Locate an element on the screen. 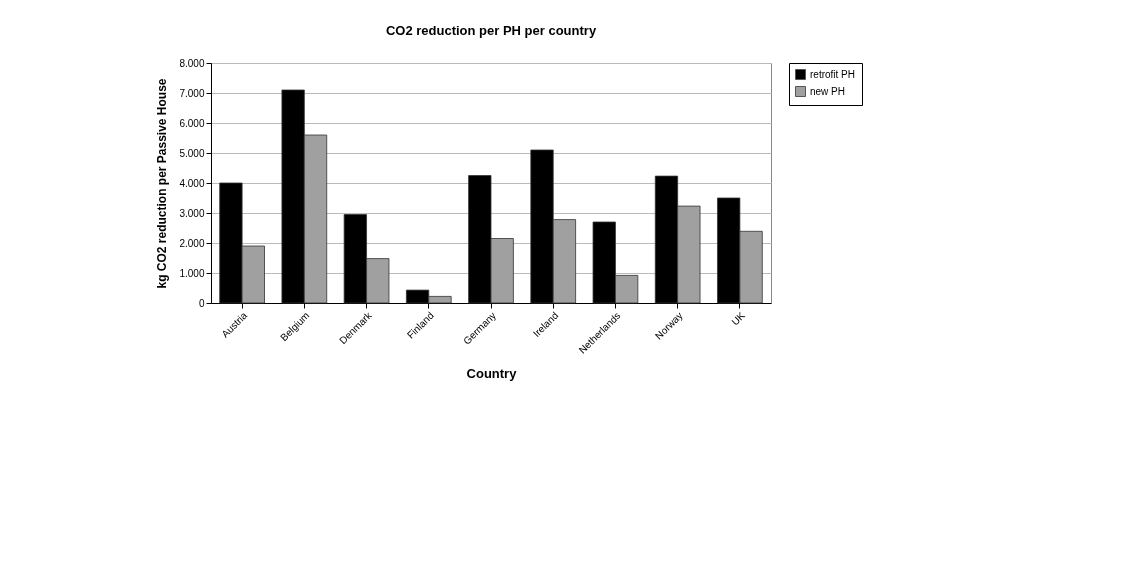  x-axis-title: Country is located at coordinates (492, 373).